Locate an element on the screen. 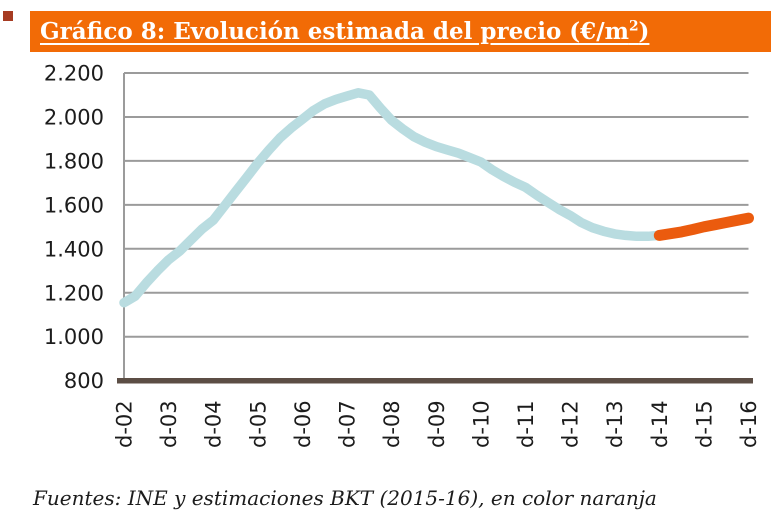 This screenshot has width=779, height=522. y-tick-label: 2.000 is located at coordinates (74, 118).